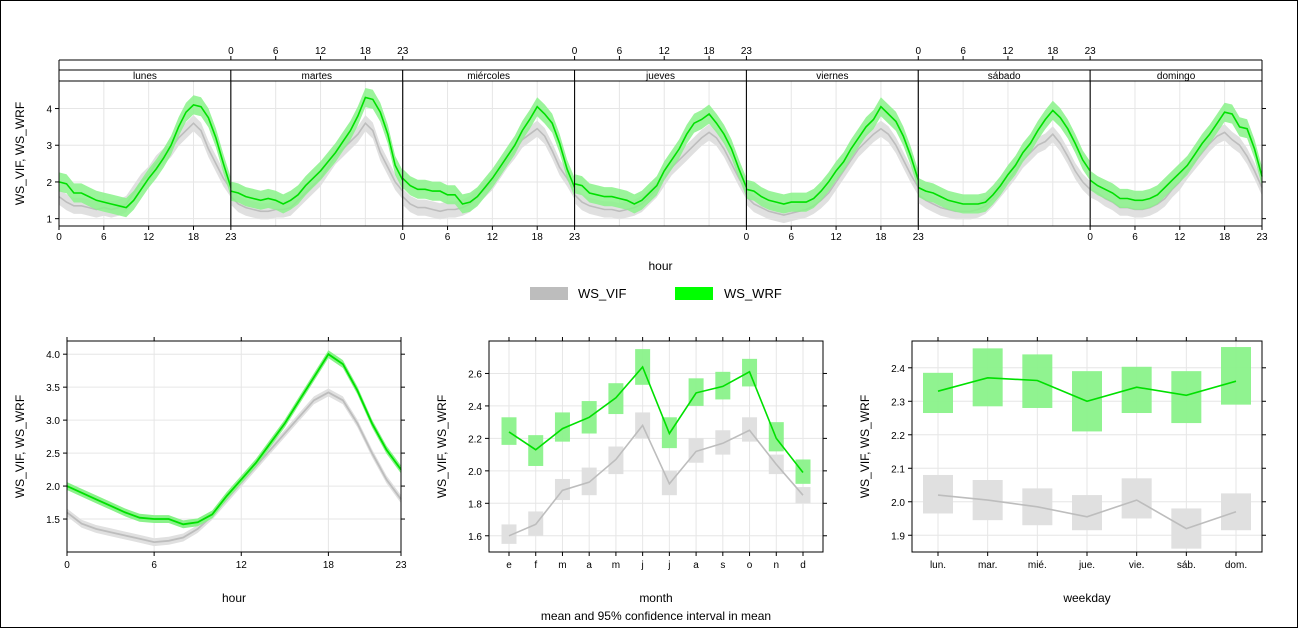 The height and width of the screenshot is (628, 1298). I want to click on y-tick-label: 2.0, so click(898, 503).